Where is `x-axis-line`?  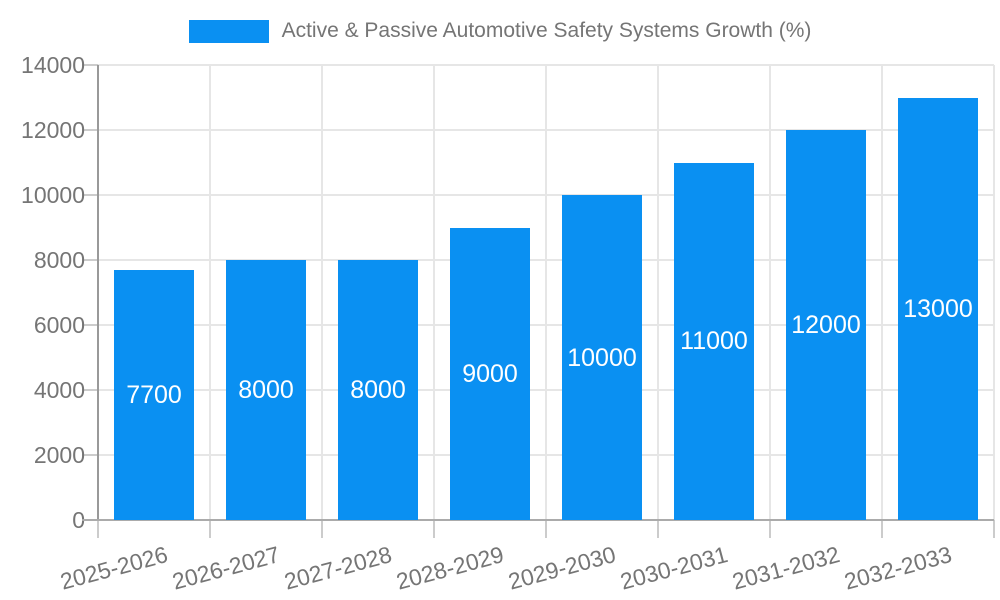 x-axis-line is located at coordinates (538, 520).